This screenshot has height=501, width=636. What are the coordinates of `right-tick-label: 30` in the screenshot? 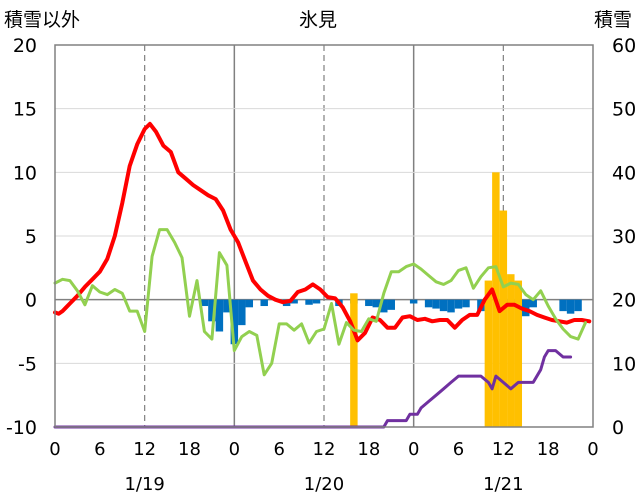 It's located at (624, 237).